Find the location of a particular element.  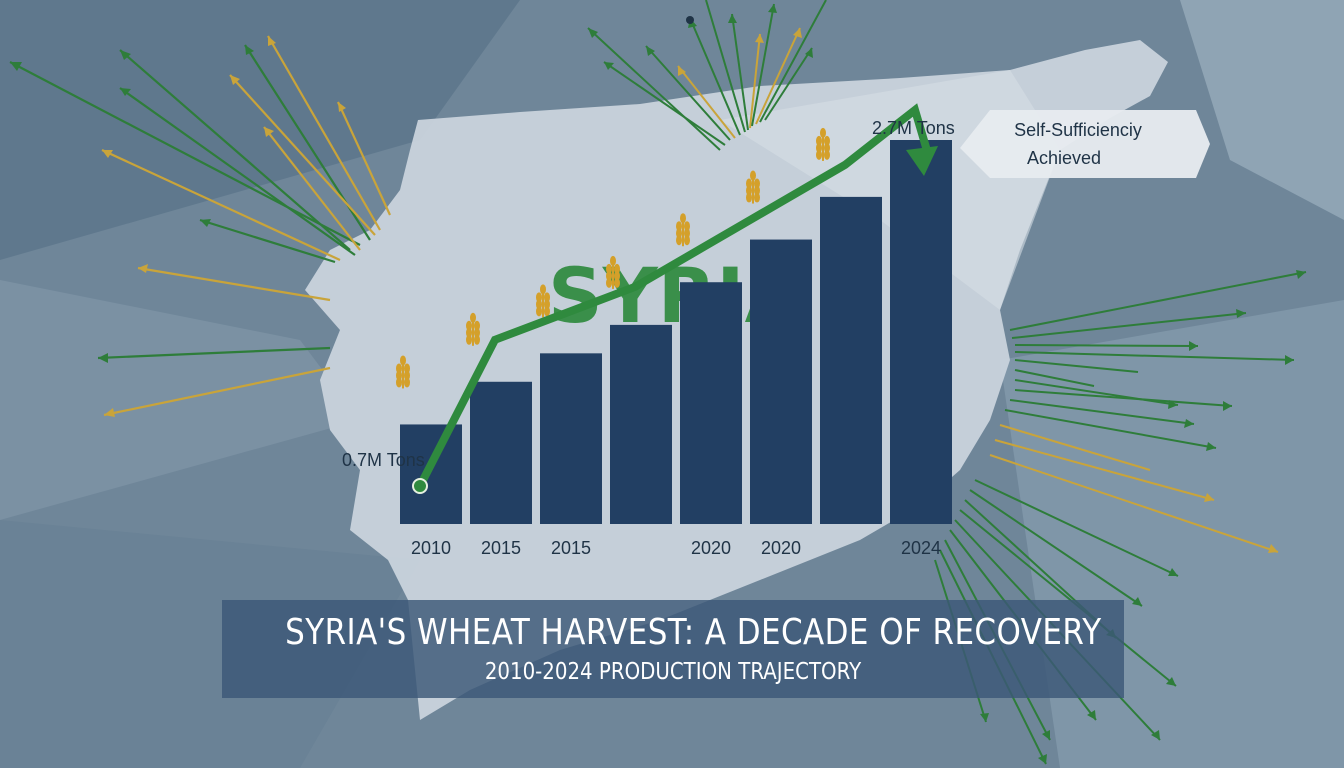

end-value-label: 2.7M Tons is located at coordinates (913, 128).